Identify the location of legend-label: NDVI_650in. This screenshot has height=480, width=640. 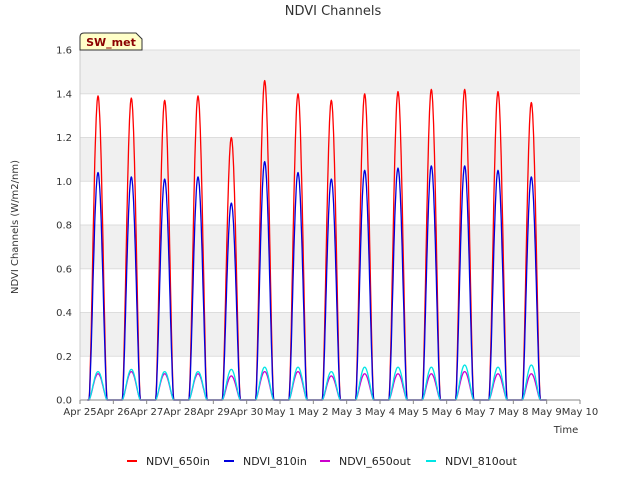
(178, 461).